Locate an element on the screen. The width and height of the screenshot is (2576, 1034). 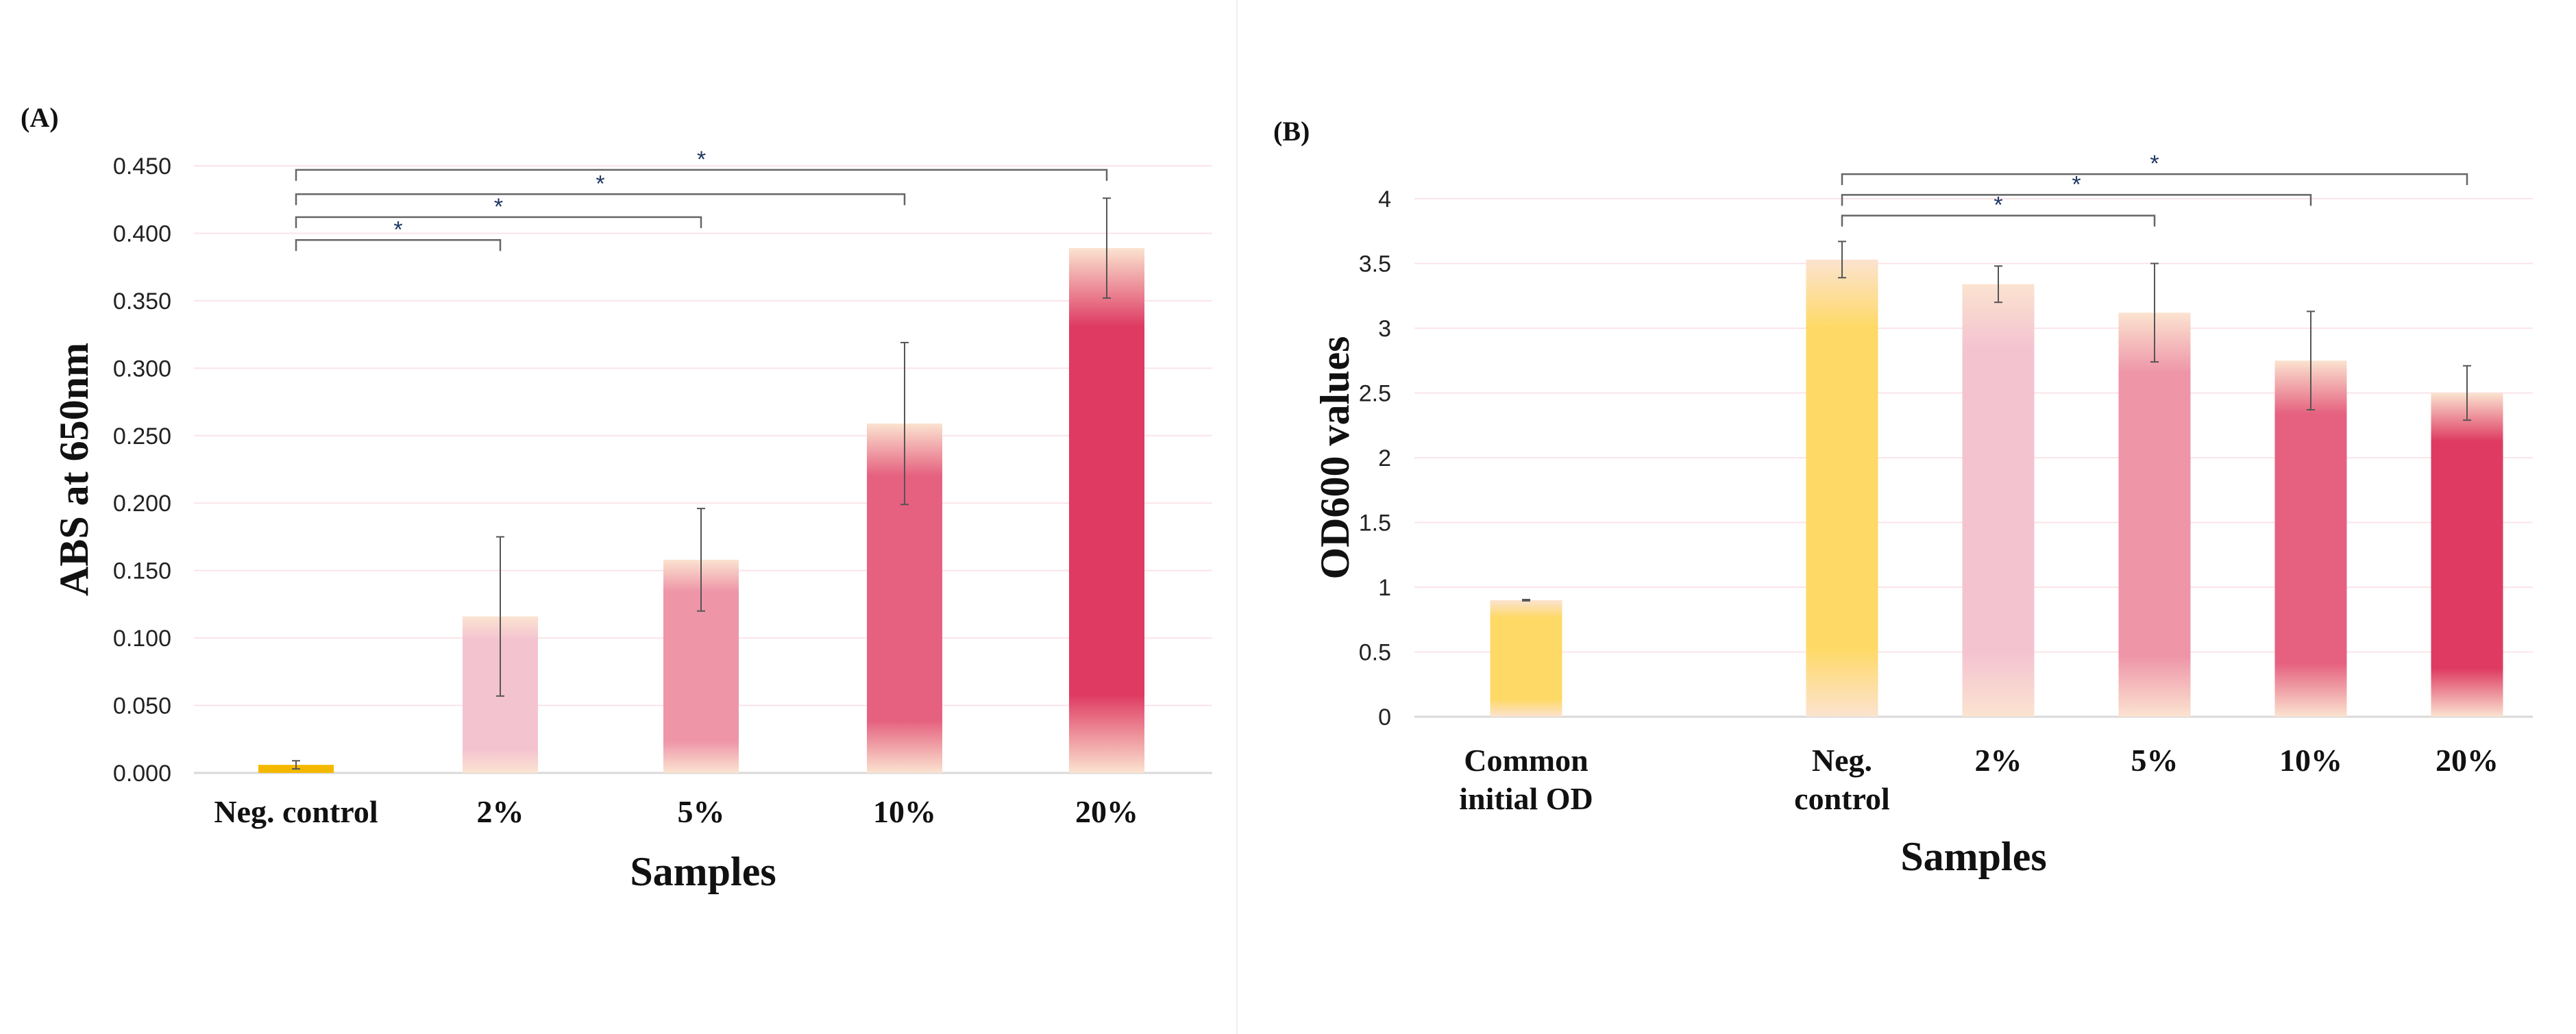
x-tick-label: control is located at coordinates (1842, 798).